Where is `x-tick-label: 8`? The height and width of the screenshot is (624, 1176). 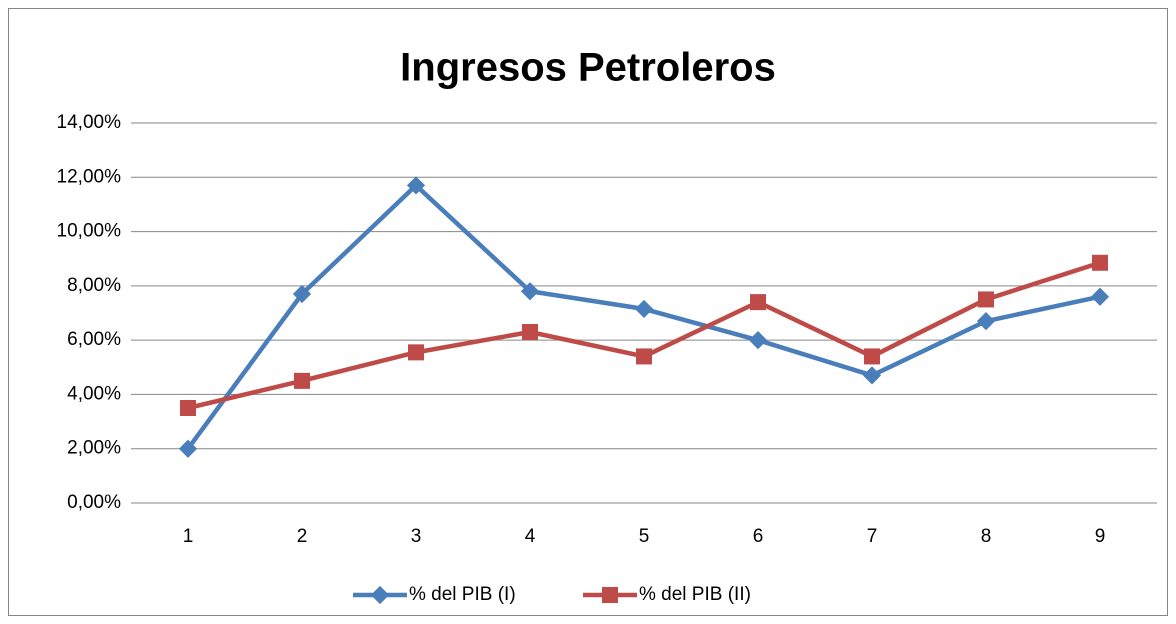 x-tick-label: 8 is located at coordinates (986, 536).